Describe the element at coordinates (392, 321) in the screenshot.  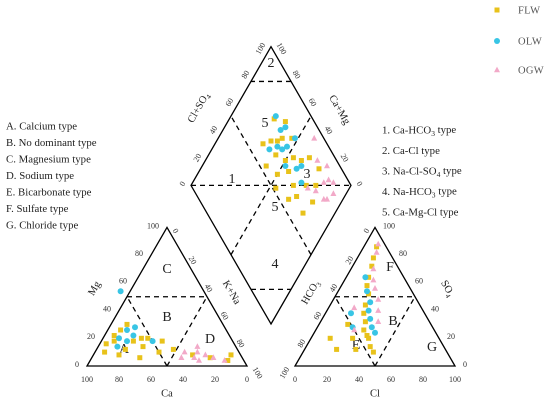
I see `anion-zone-label: B` at that location.